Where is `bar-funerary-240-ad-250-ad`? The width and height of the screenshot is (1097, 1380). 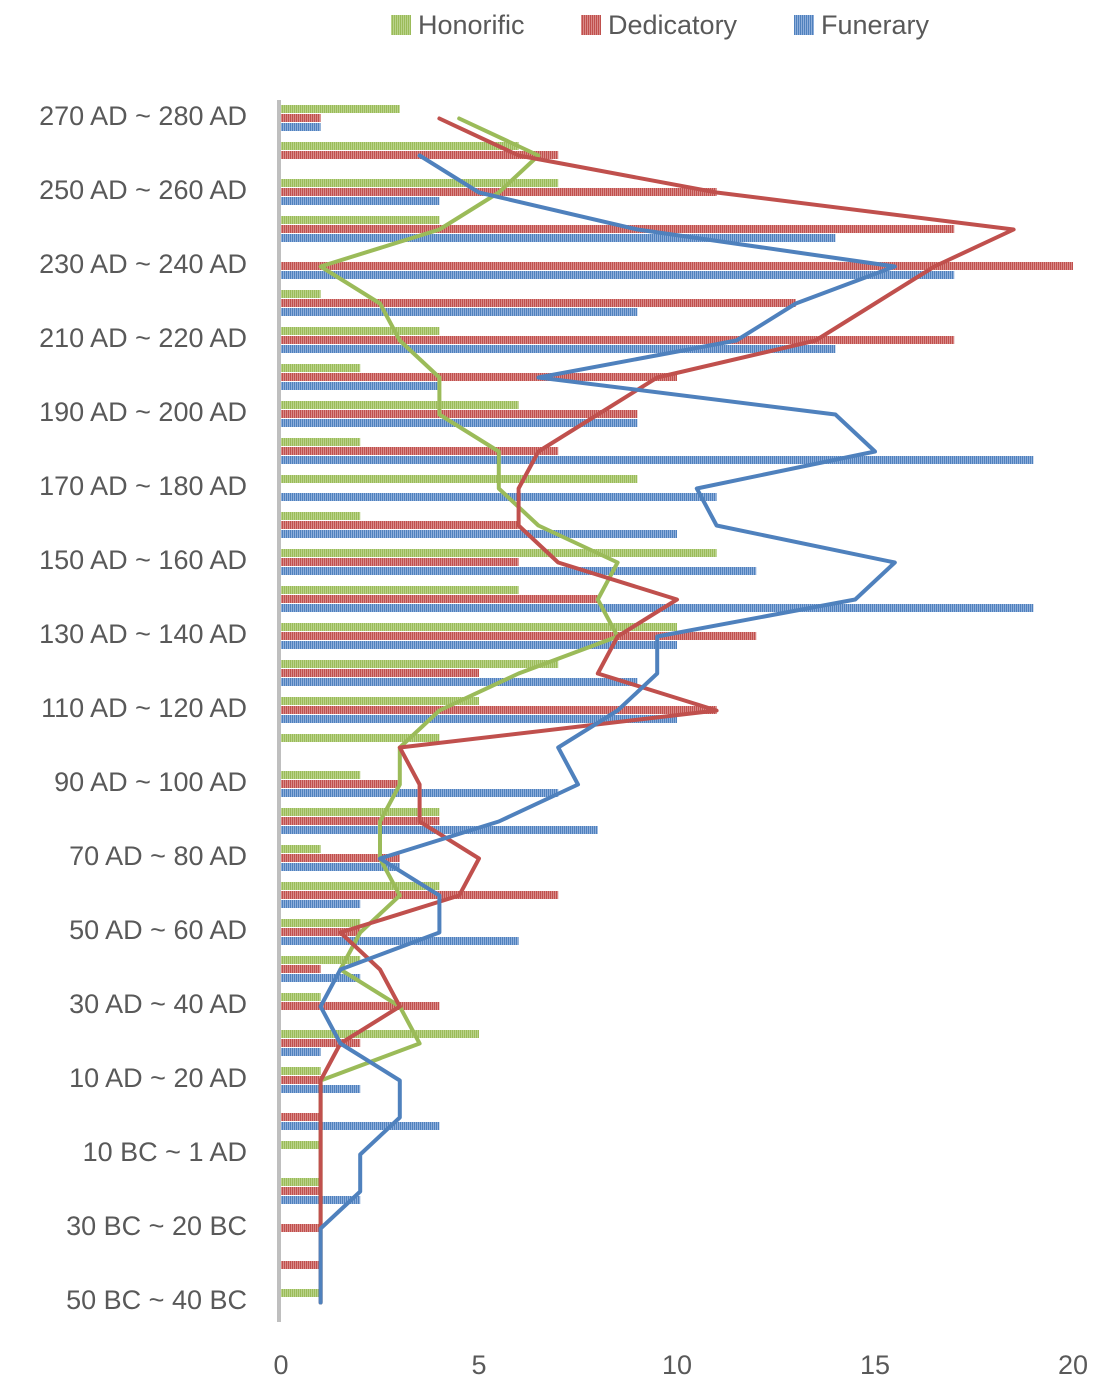 bar-funerary-240-ad-250-ad is located at coordinates (558, 238).